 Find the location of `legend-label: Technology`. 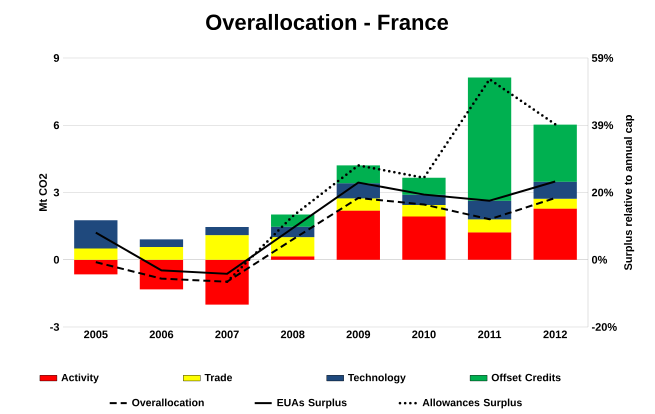

legend-label: Technology is located at coordinates (377, 379).